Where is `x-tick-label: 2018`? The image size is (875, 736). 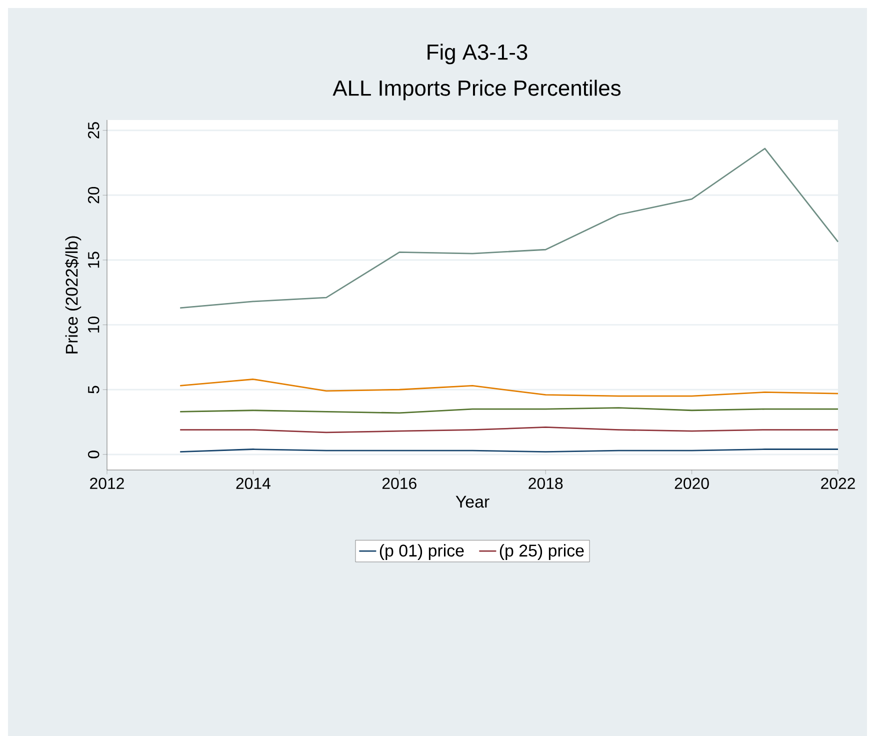
x-tick-label: 2018 is located at coordinates (545, 484).